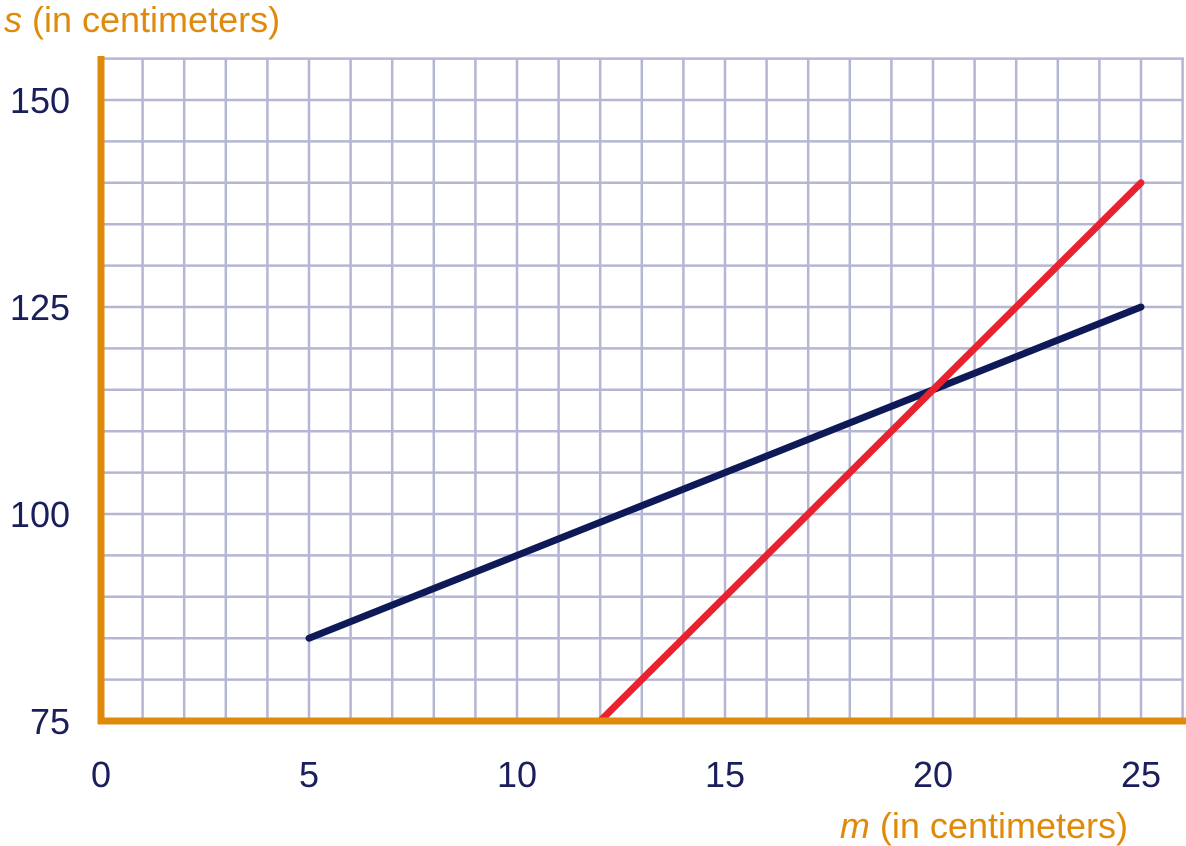 The height and width of the screenshot is (846, 1186). What do you see at coordinates (142, 20) in the screenshot?
I see `y-axis-title: s (in centimeters)` at bounding box center [142, 20].